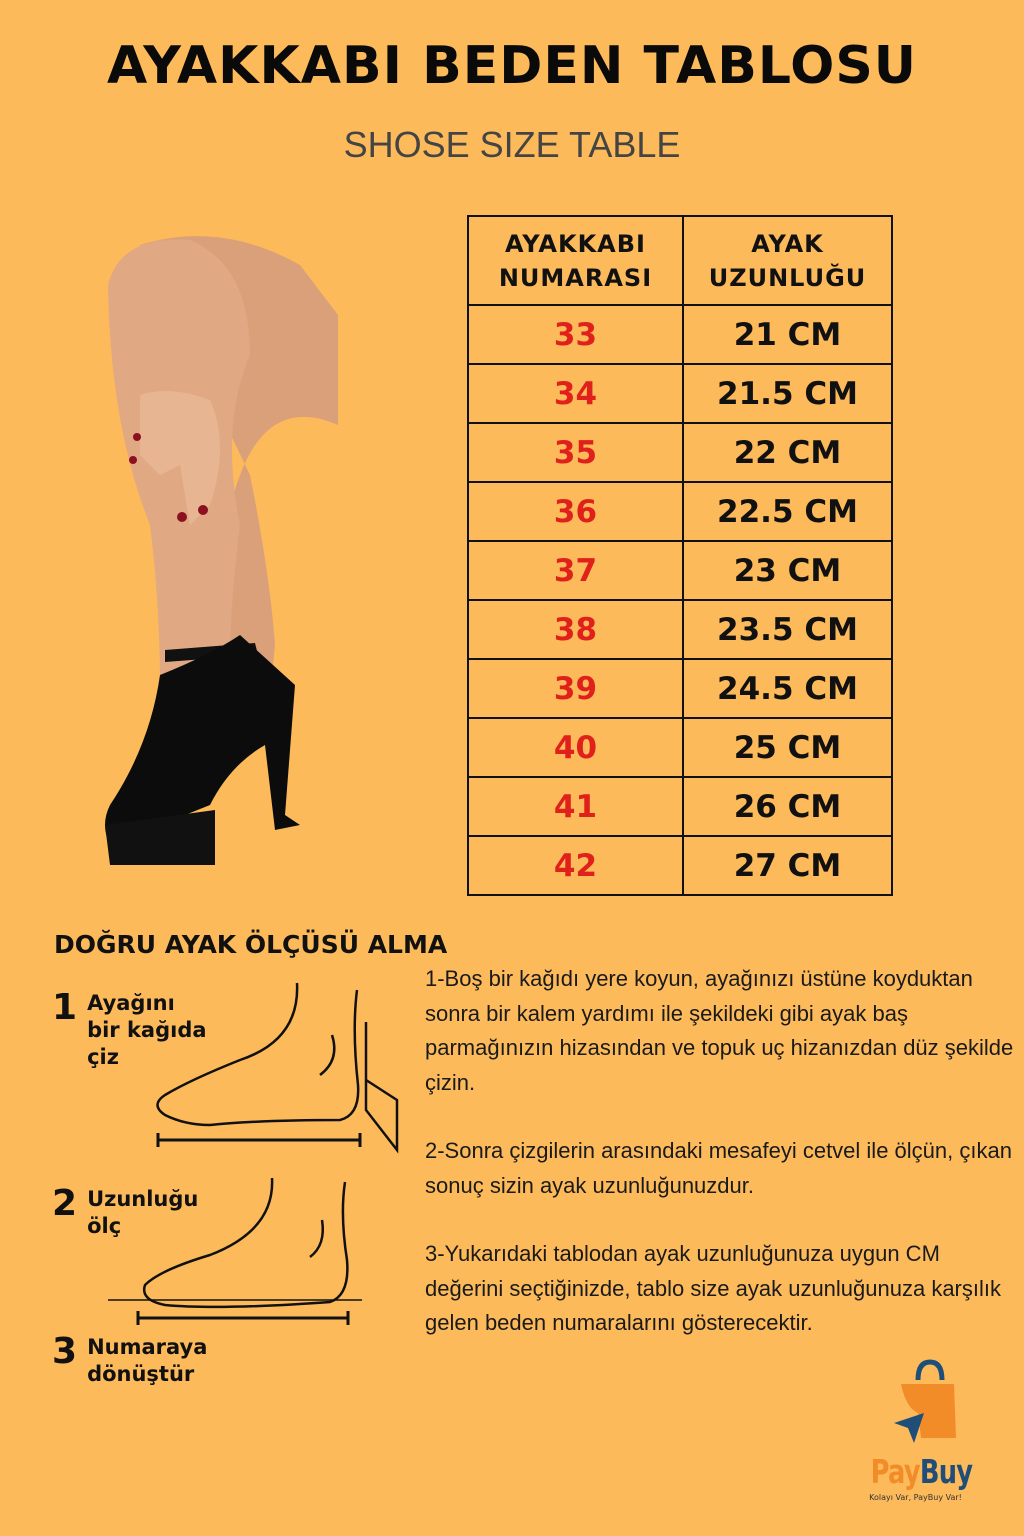 The image size is (1024, 1536). What do you see at coordinates (787, 747) in the screenshot?
I see `foot-length: 25 CM` at bounding box center [787, 747].